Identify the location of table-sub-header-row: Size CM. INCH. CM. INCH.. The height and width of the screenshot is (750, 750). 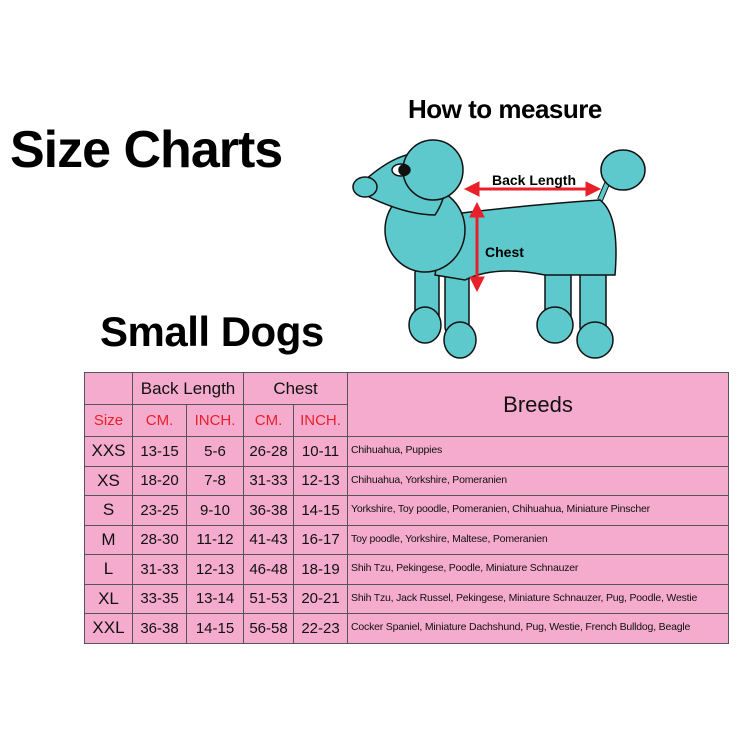
(406, 420).